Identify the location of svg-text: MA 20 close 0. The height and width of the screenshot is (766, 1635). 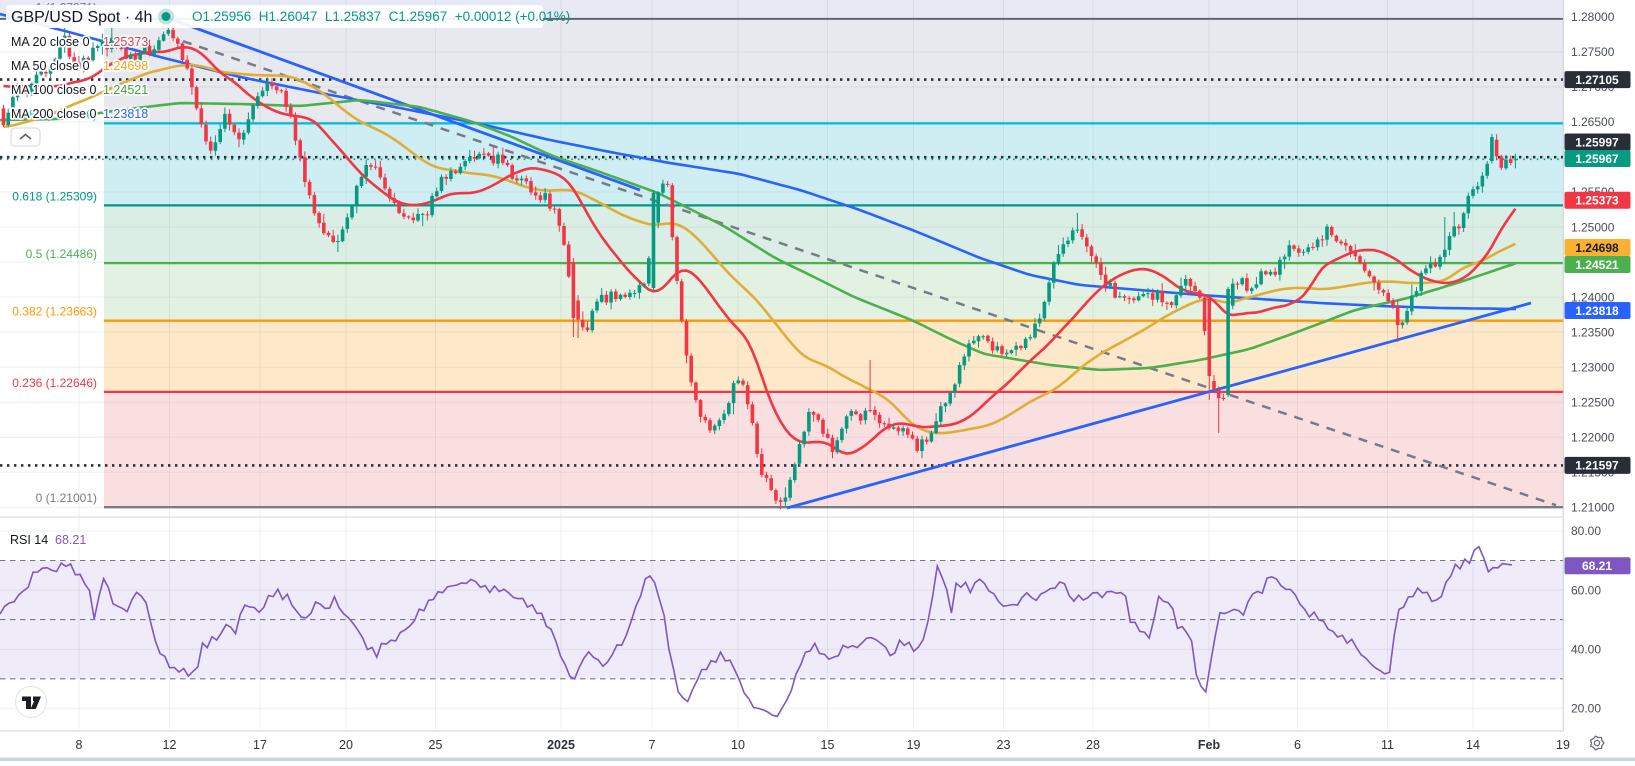
(50, 42).